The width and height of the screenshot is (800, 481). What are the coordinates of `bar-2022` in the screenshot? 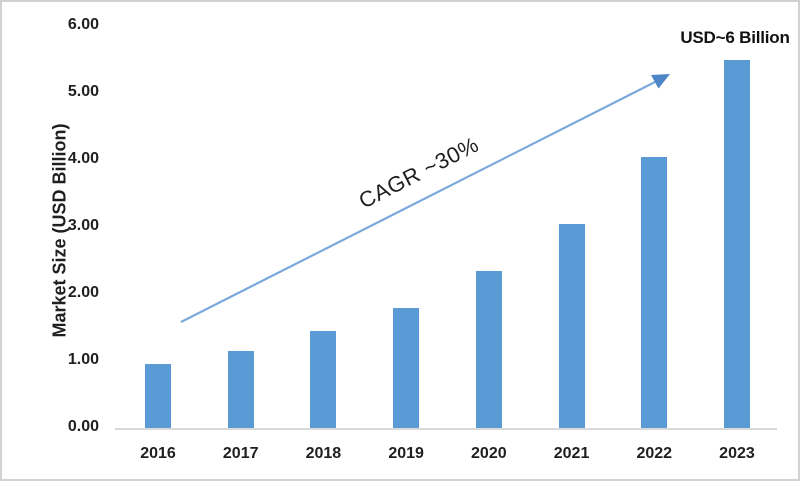 It's located at (654, 292).